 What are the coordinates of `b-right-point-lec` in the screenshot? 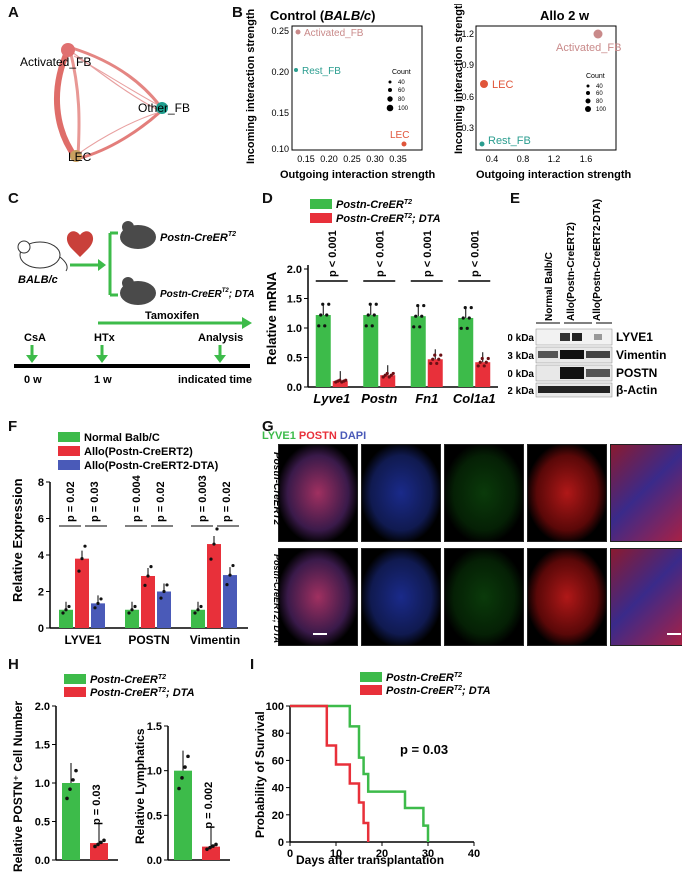 It's located at (484, 84).